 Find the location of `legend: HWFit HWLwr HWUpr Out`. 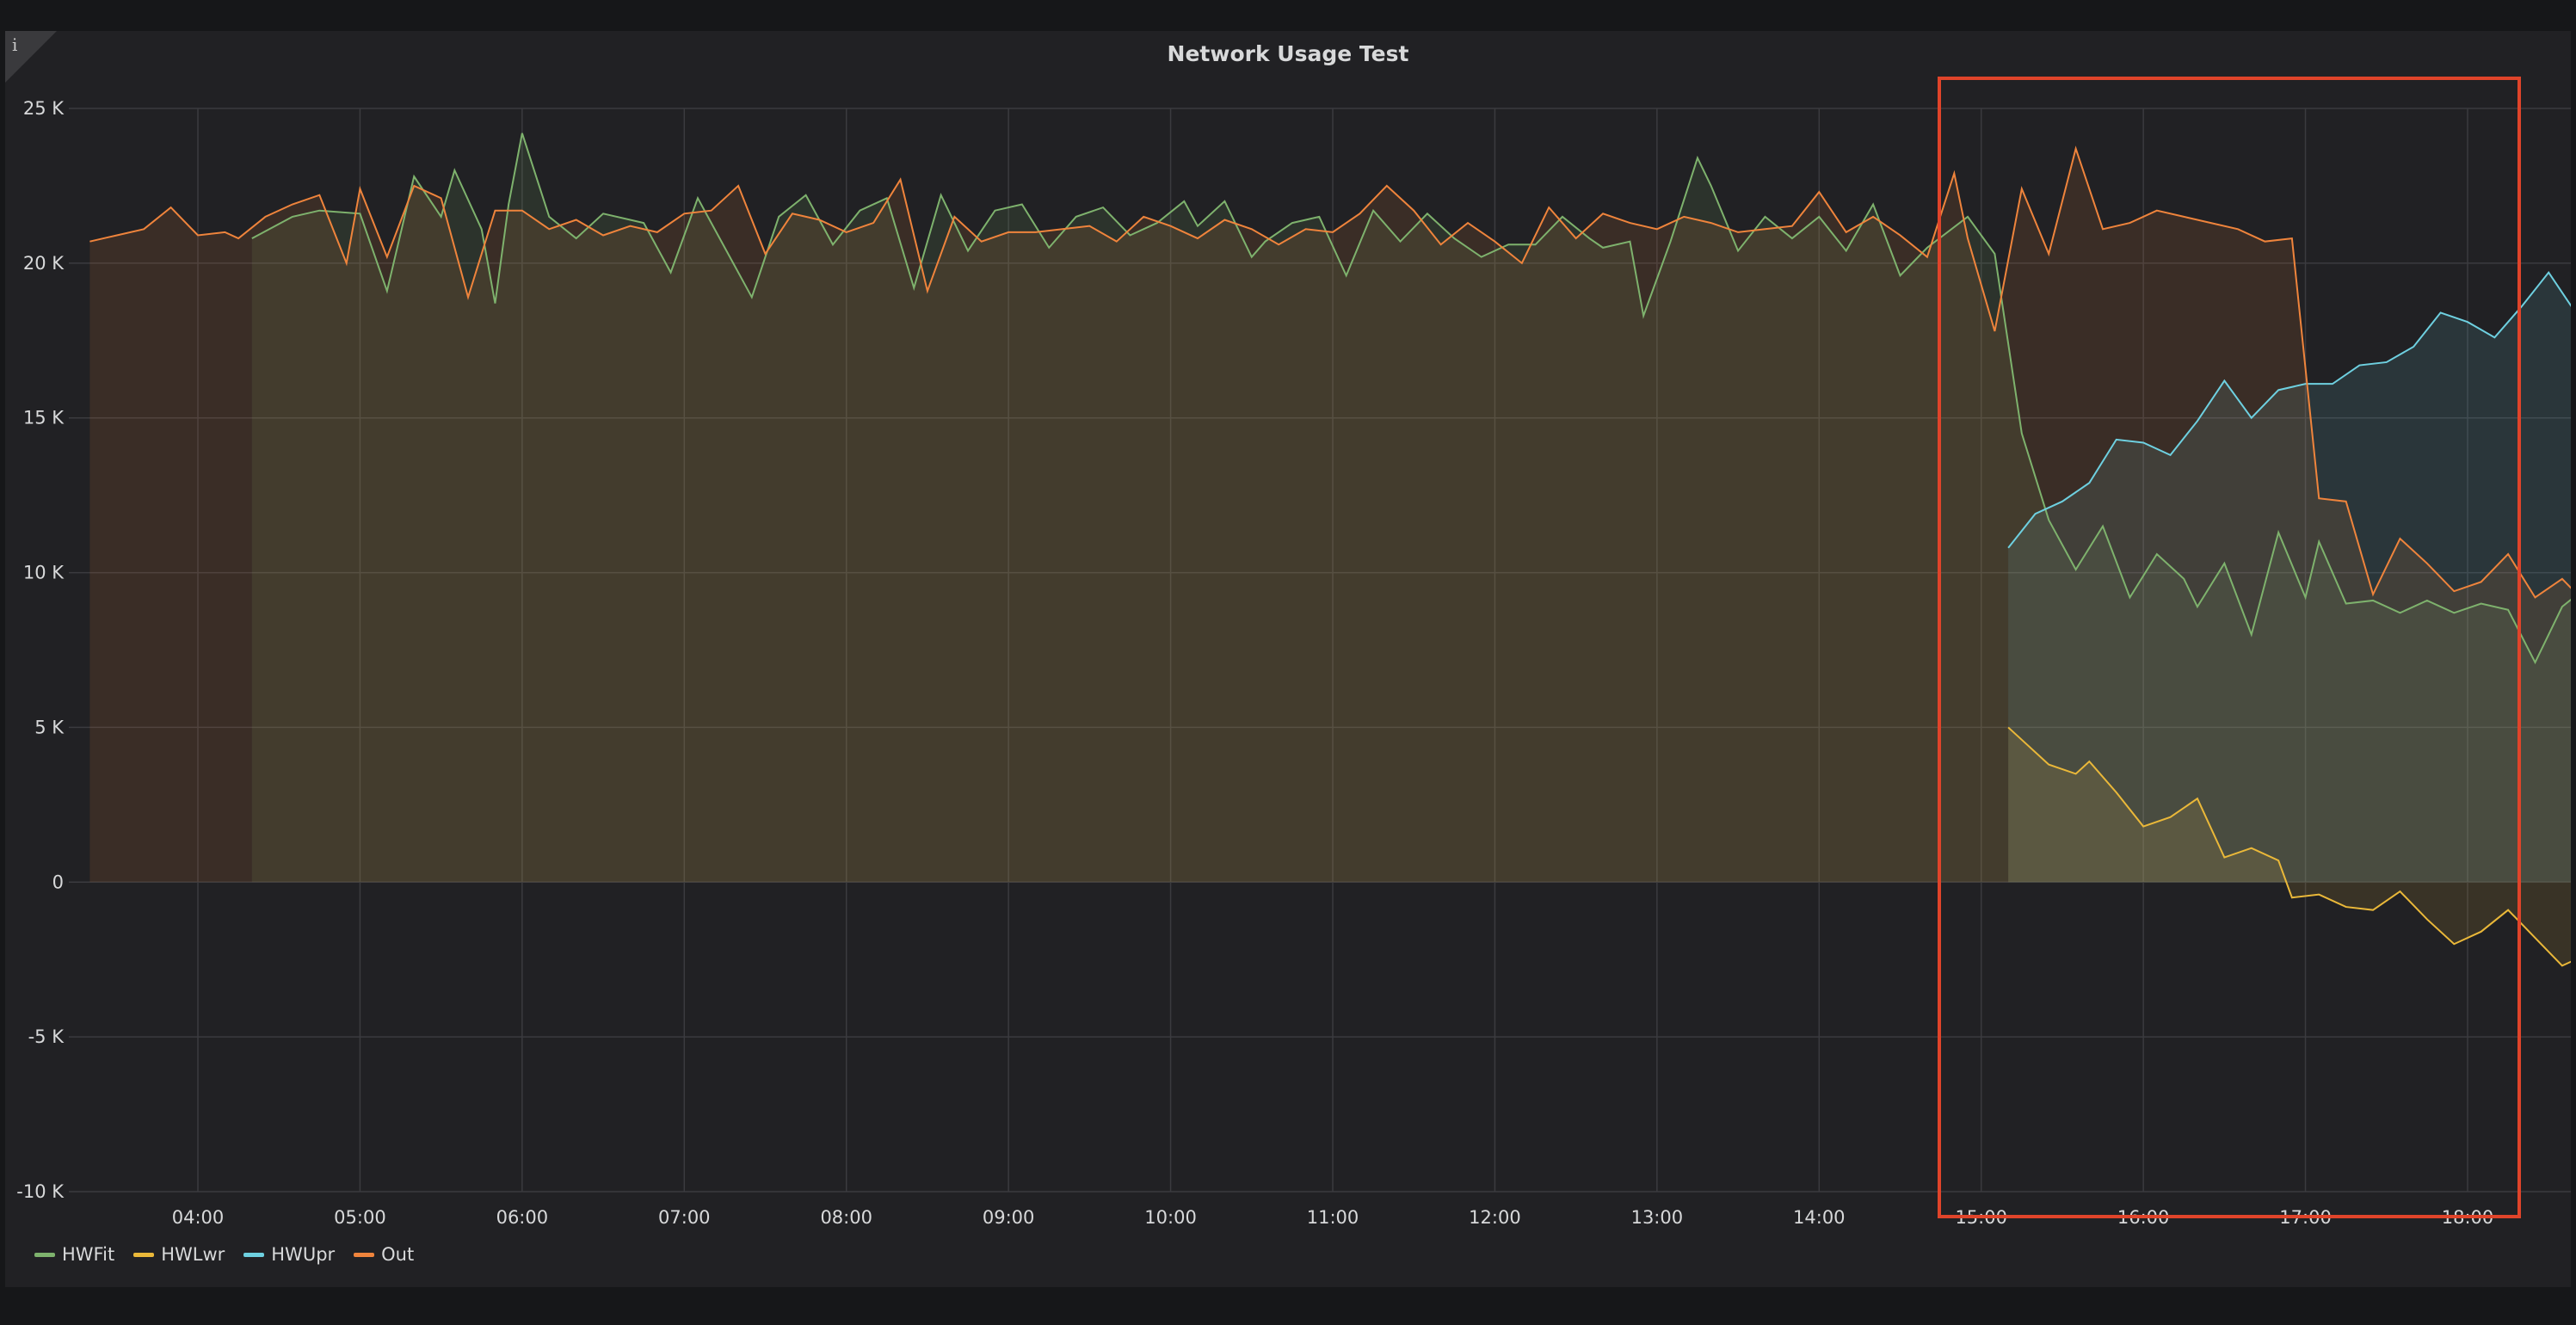

legend: HWFit HWLwr HWUpr Out is located at coordinates (224, 1254).